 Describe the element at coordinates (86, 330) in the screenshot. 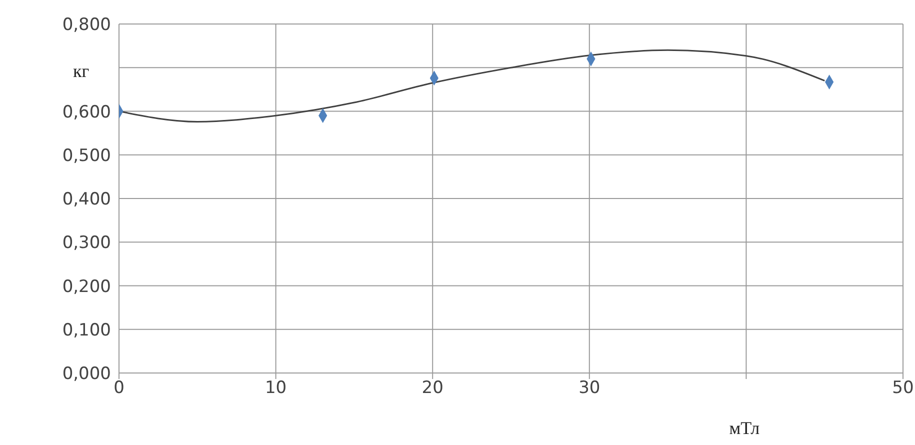

I see `y-tick-label: 0,100` at that location.